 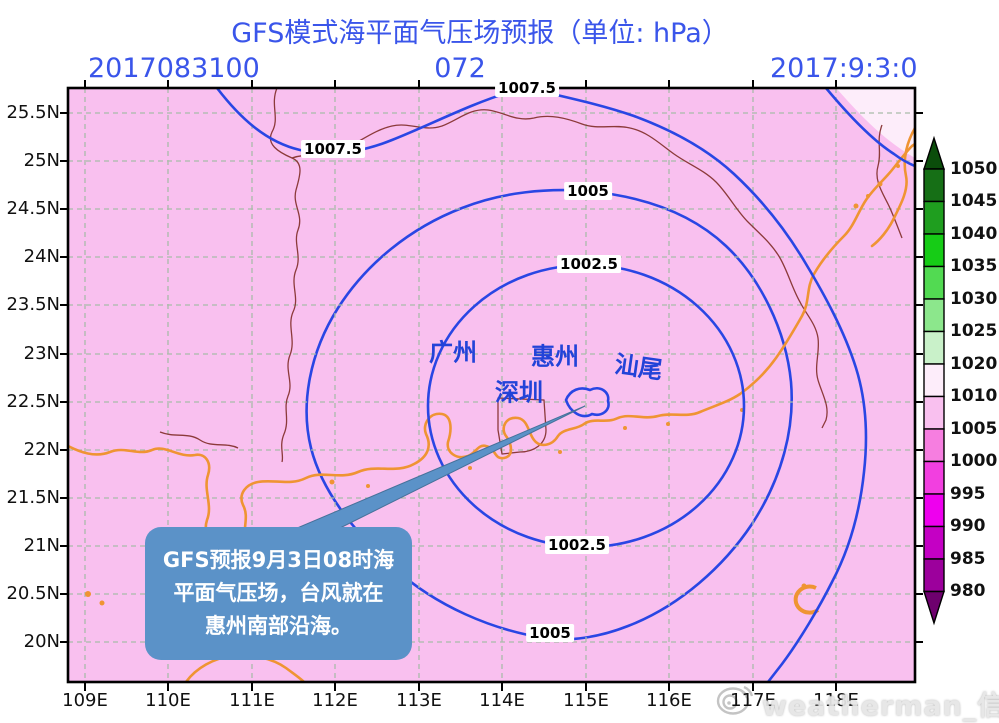 I want to click on colorbar-label: 1030, so click(x=974, y=299).